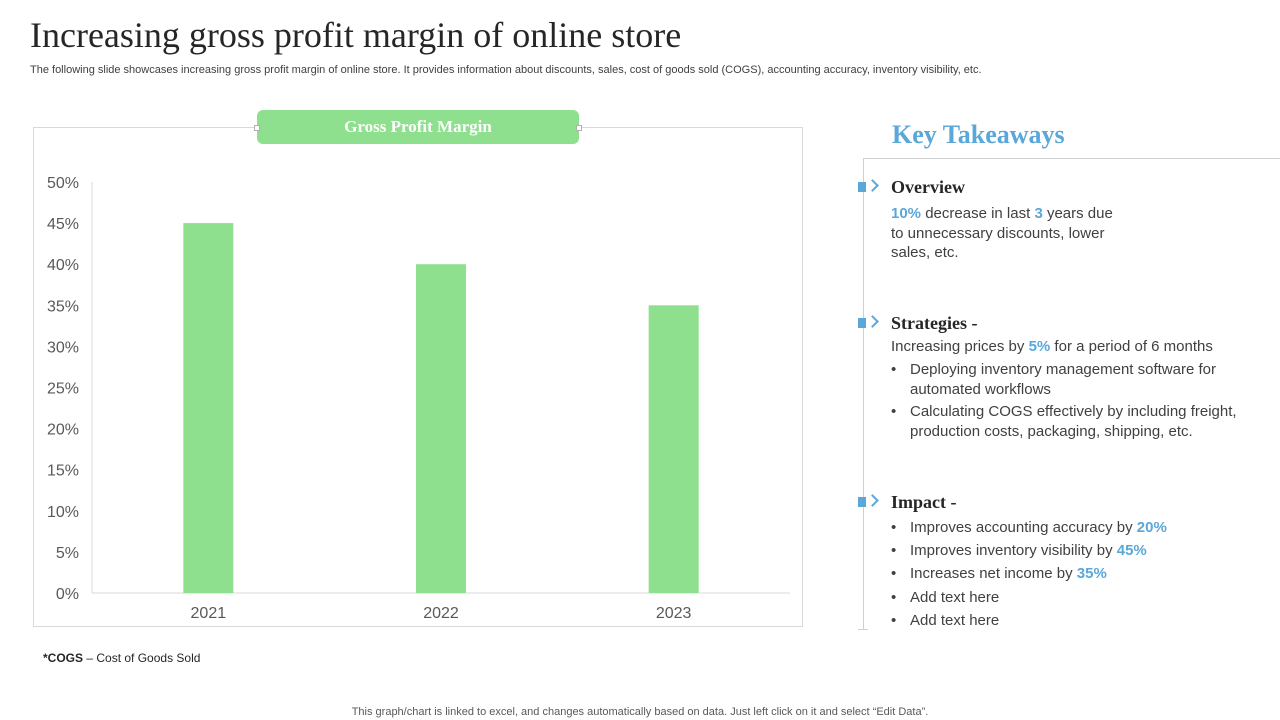  Describe the element at coordinates (142, 658) in the screenshot. I see `cogs-definition: – Cost of Goods Sold` at that location.